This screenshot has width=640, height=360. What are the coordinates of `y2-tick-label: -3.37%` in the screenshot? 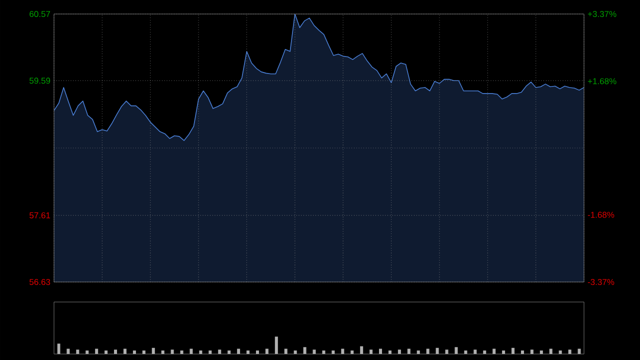 It's located at (601, 282).